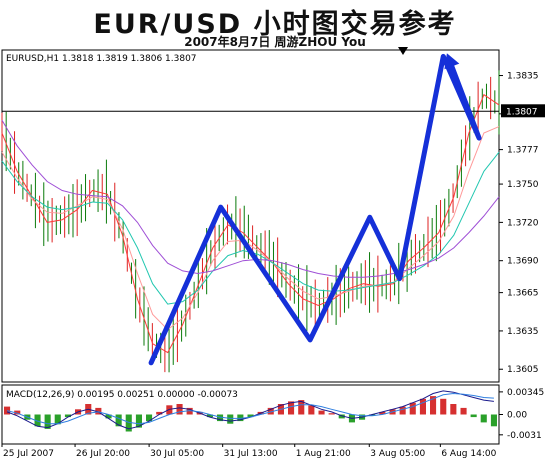  What do you see at coordinates (523, 151) in the screenshot?
I see `y-tick-label: 1.3777` at bounding box center [523, 151].